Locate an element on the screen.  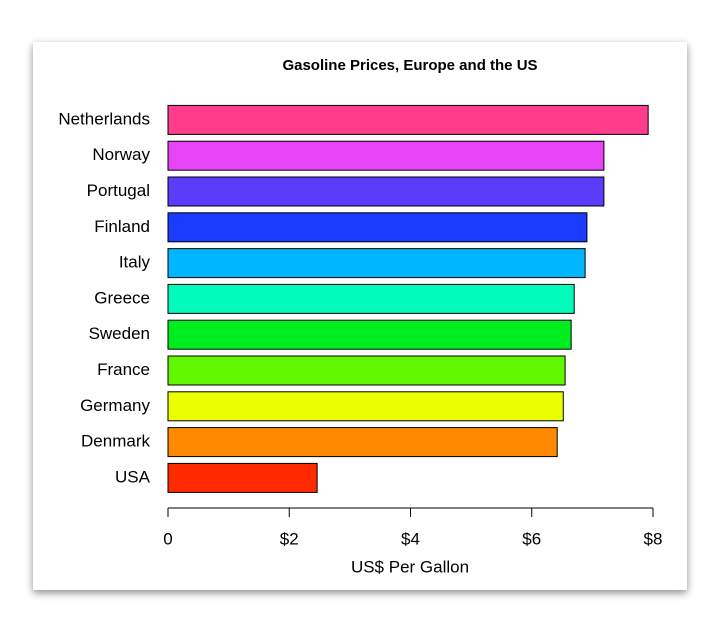
x-tick-label: $6 is located at coordinates (531, 538).